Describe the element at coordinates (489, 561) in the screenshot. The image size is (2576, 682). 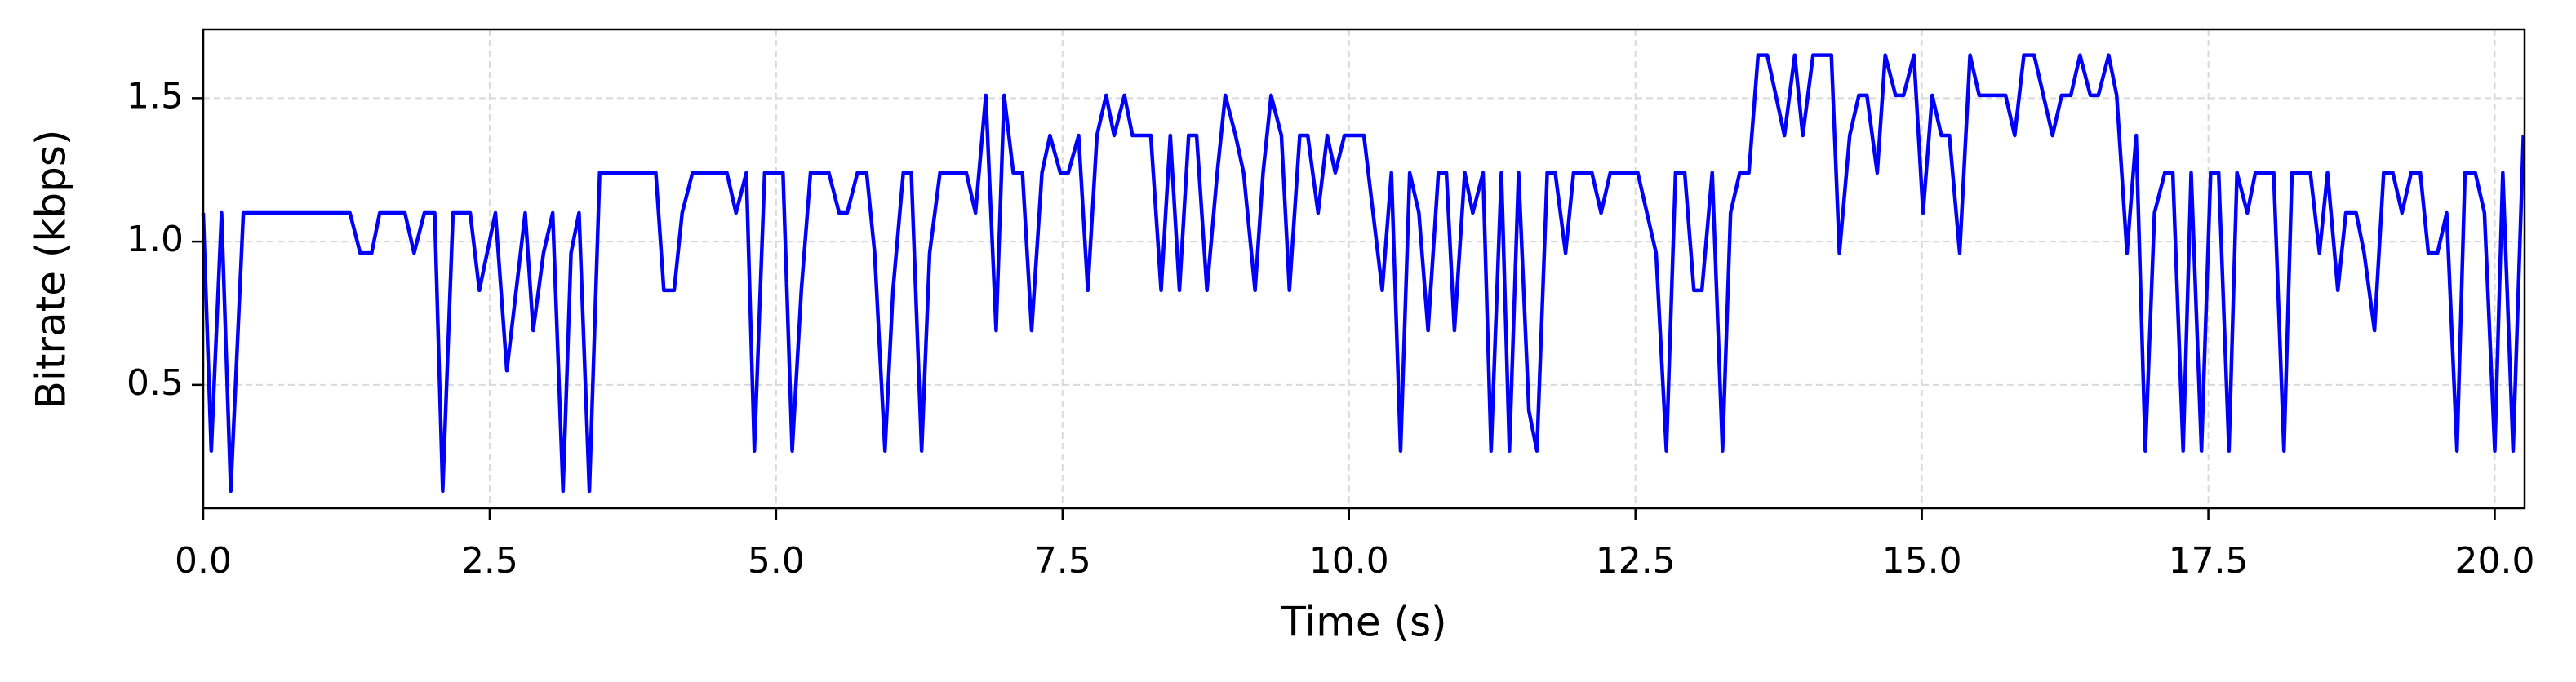
I see `x-tick-label: 2.5` at that location.